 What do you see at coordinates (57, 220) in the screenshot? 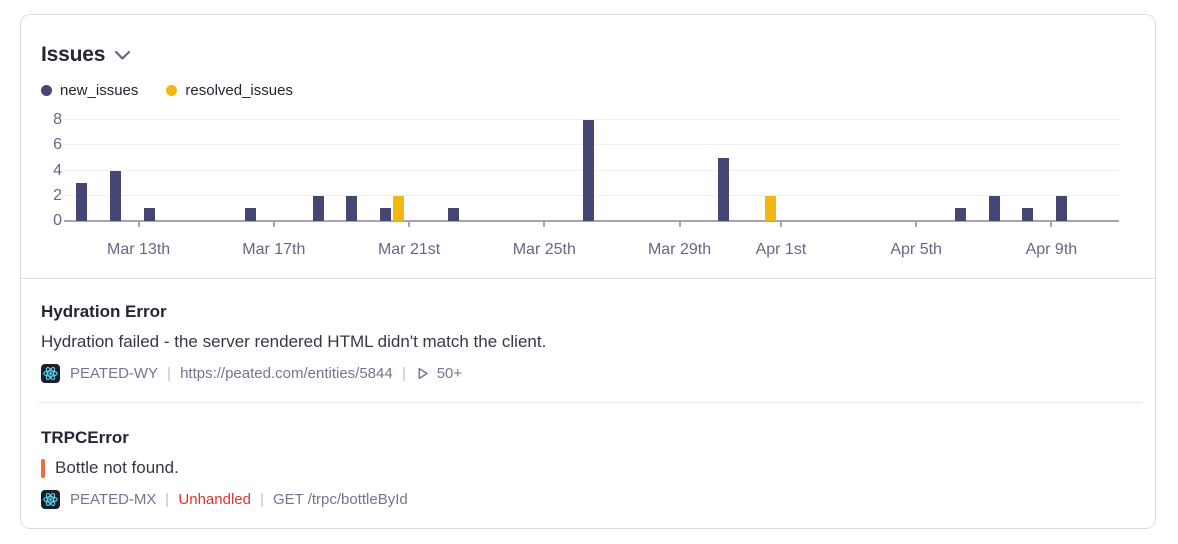
I see `y-axis-label: 0` at bounding box center [57, 220].